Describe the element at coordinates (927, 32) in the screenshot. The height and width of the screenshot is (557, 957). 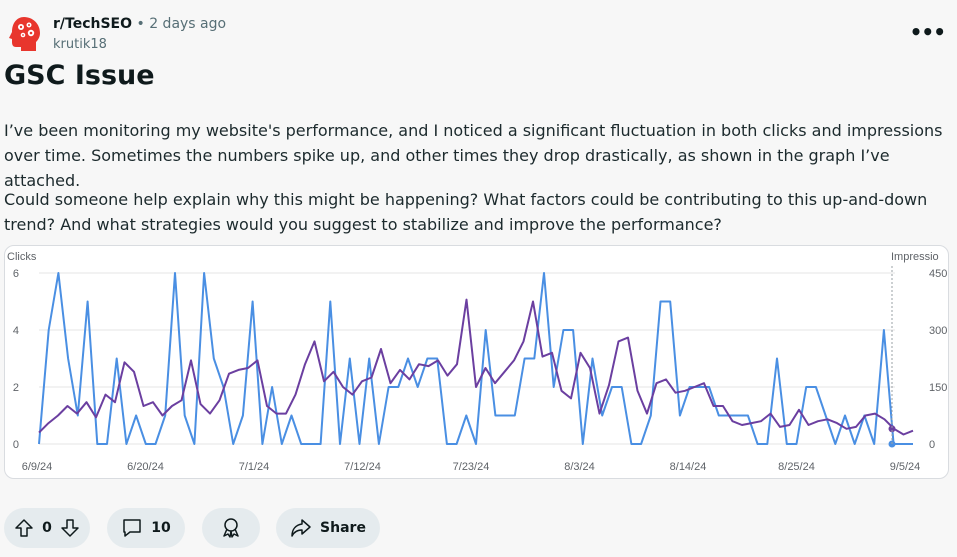
I see `more-options-button: •••` at that location.